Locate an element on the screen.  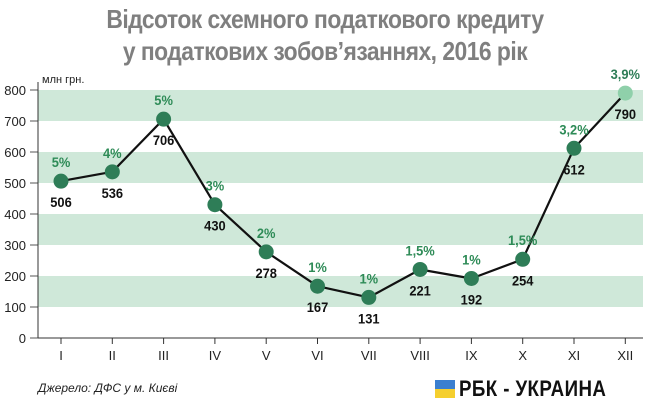
source-note: Джерело: ДФС у м. Києві is located at coordinates (108, 388).